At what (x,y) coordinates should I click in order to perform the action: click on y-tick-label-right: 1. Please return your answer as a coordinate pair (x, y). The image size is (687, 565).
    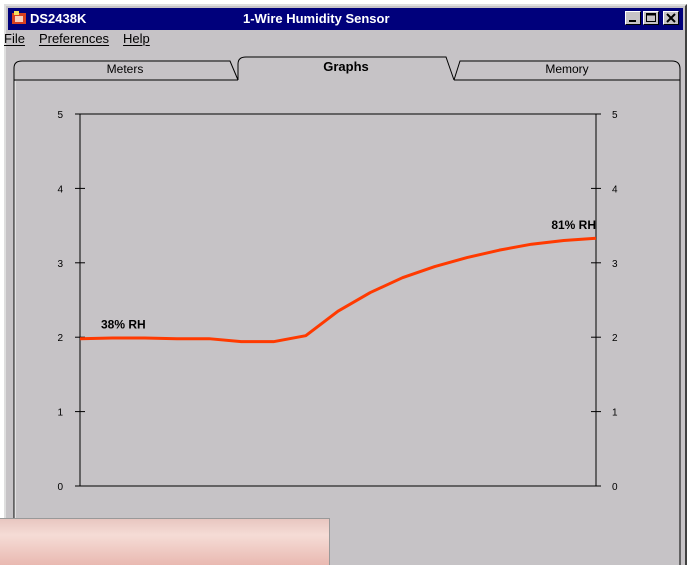
    Looking at the image, I should click on (615, 413).